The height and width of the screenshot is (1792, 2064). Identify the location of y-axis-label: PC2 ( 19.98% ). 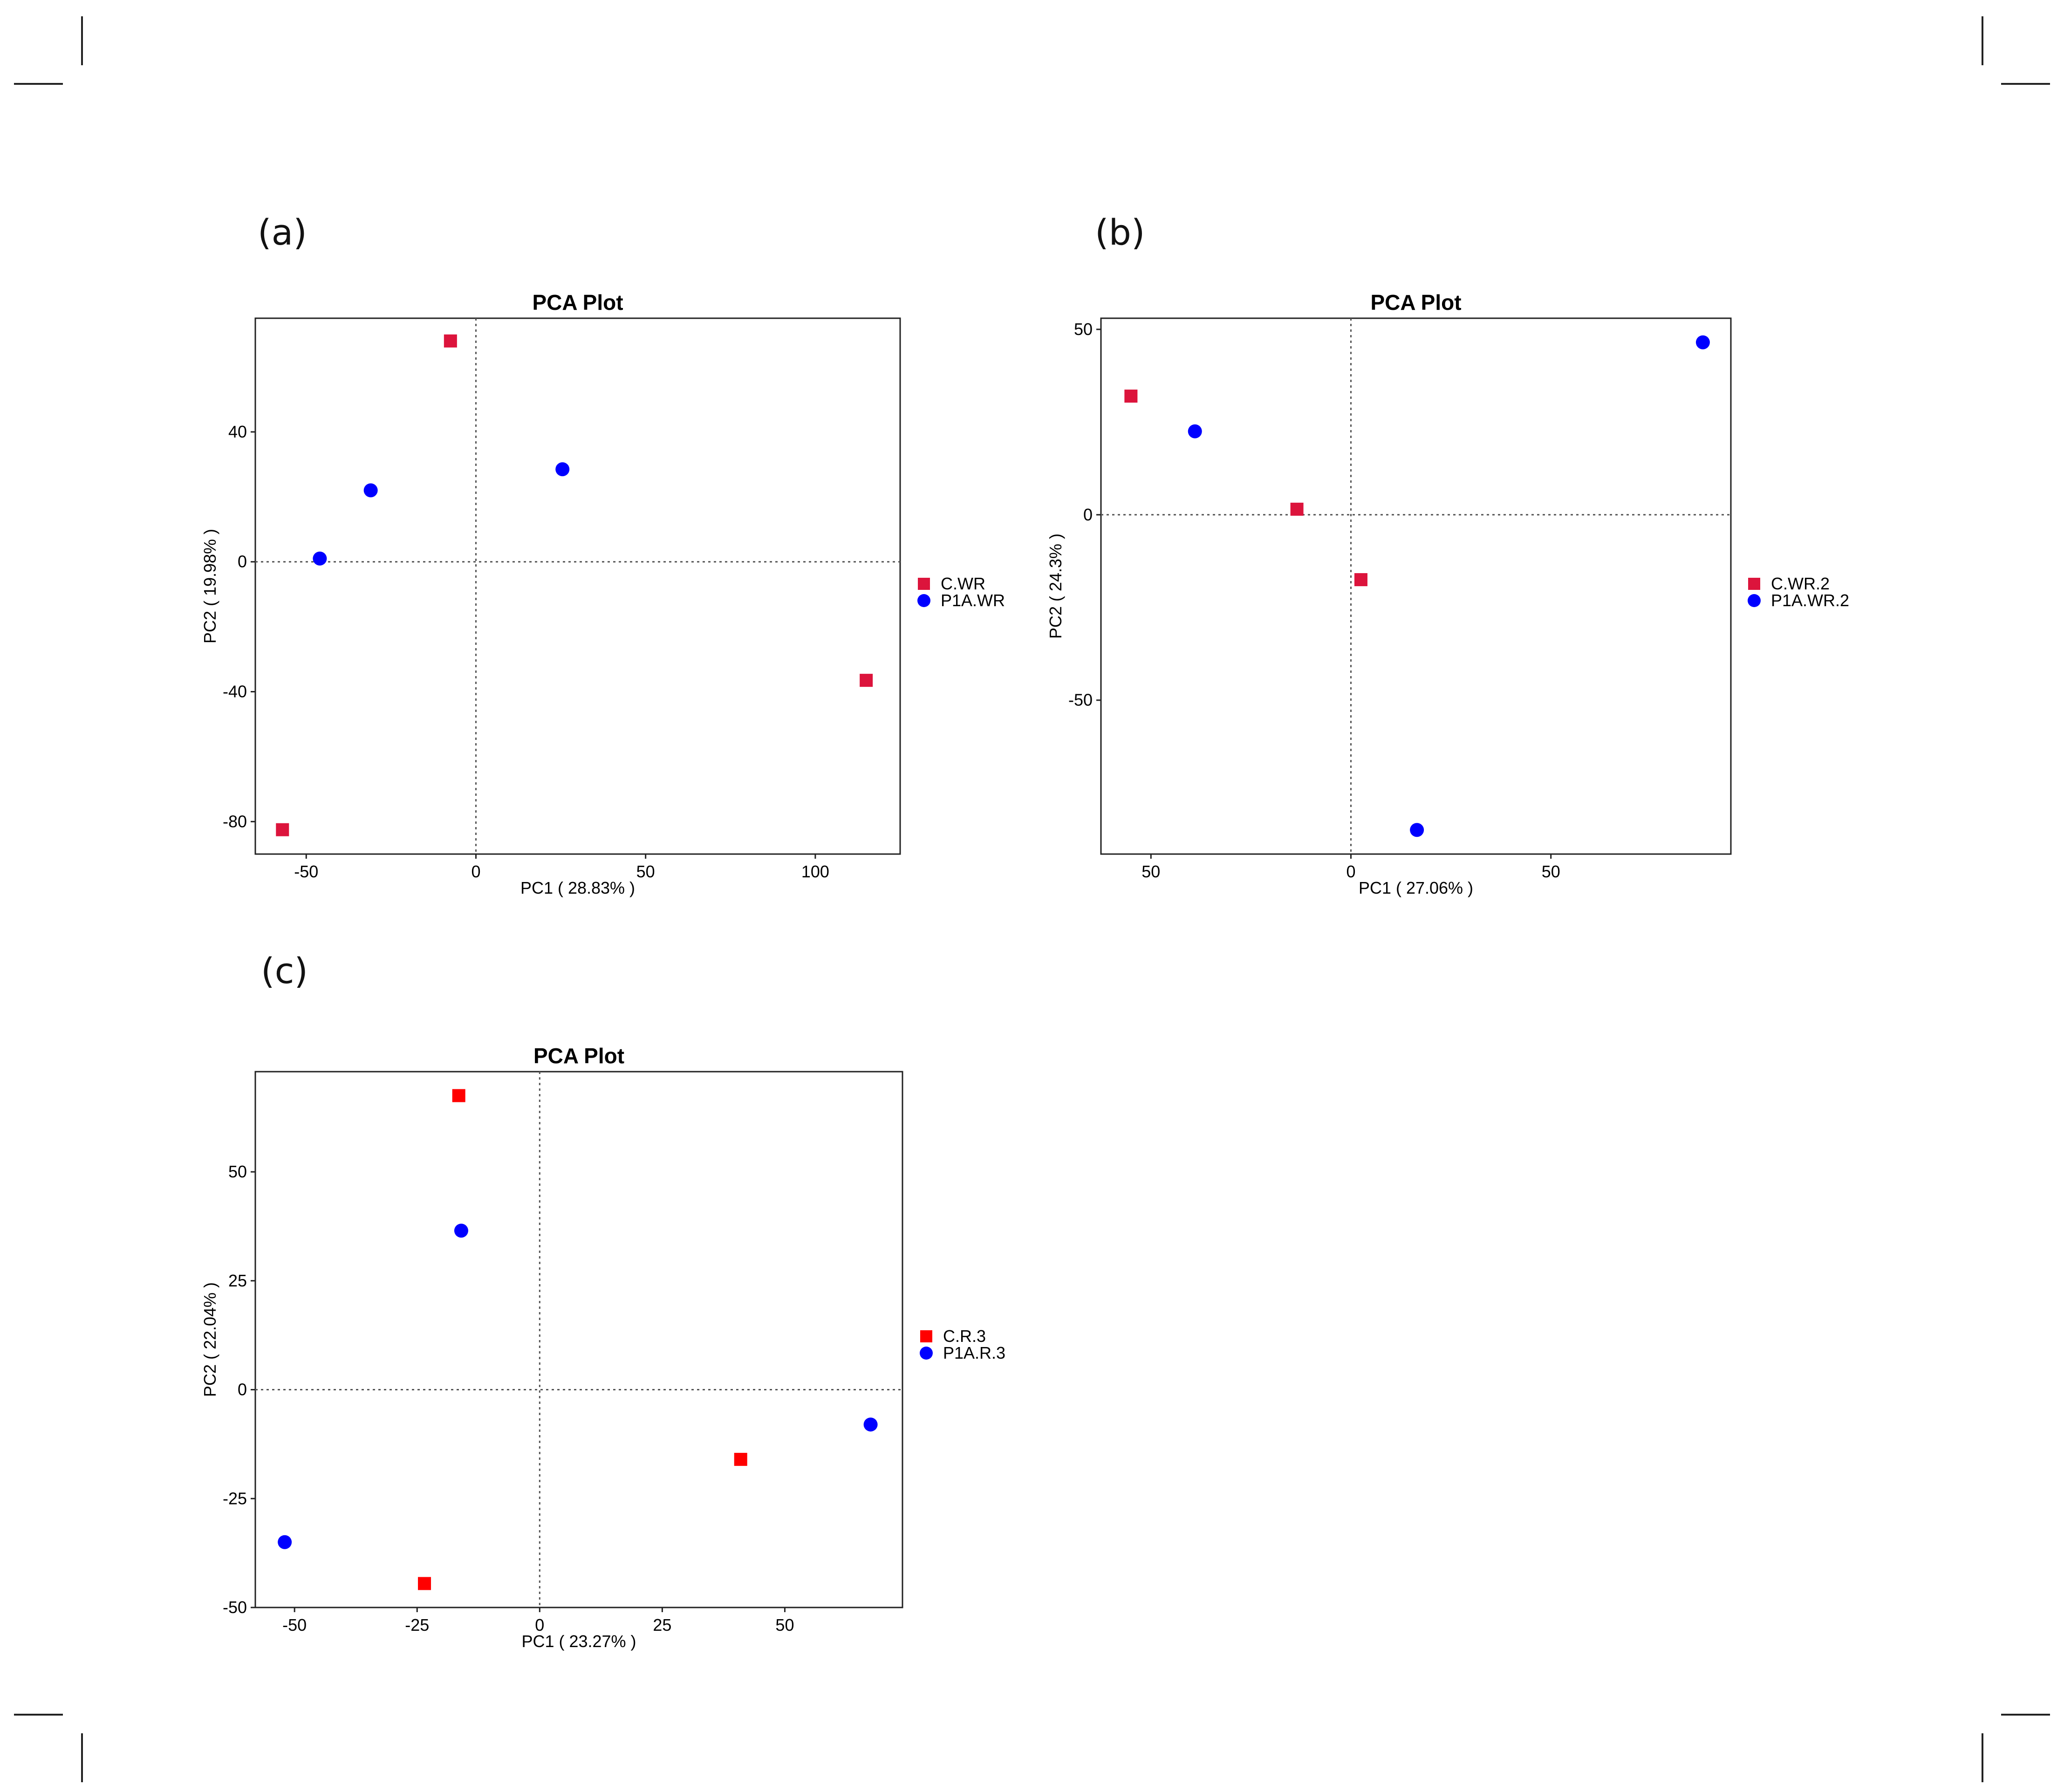
(210, 586).